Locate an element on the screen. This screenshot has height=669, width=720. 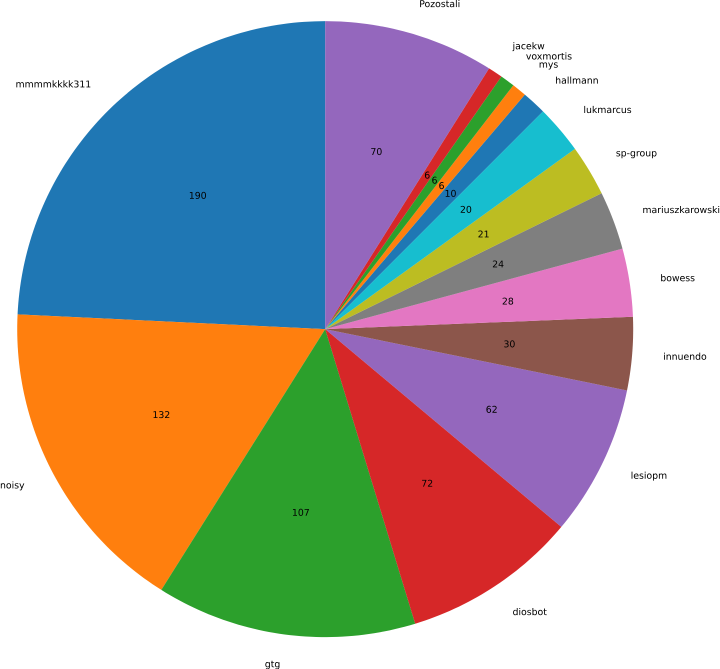
data-label: 24 is located at coordinates (498, 264).